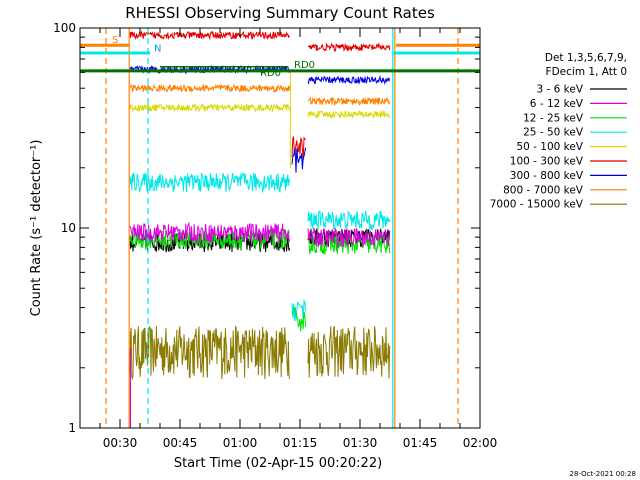 The image size is (640, 480). What do you see at coordinates (36, 228) in the screenshot?
I see `y-axis-label: Count Rate (s⁻¹ detector⁻¹)` at bounding box center [36, 228].